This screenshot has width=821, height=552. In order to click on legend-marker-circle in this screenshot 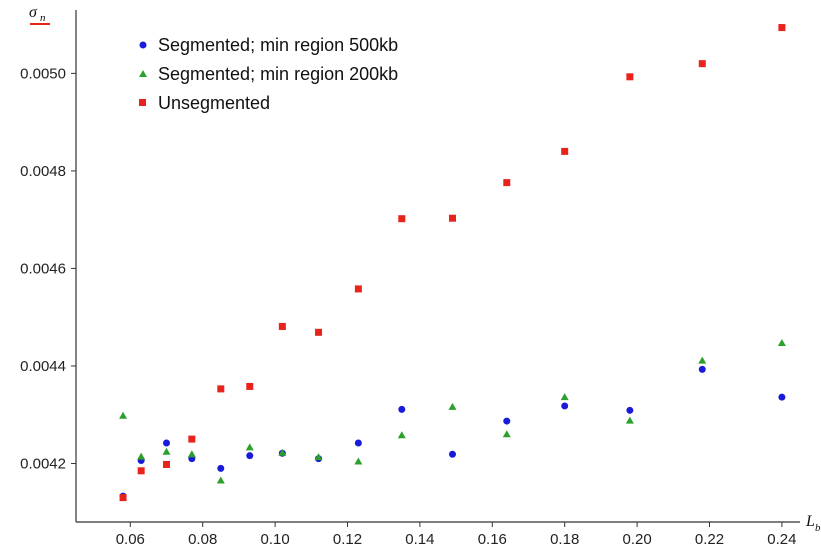, I will do `click(143, 45)`.